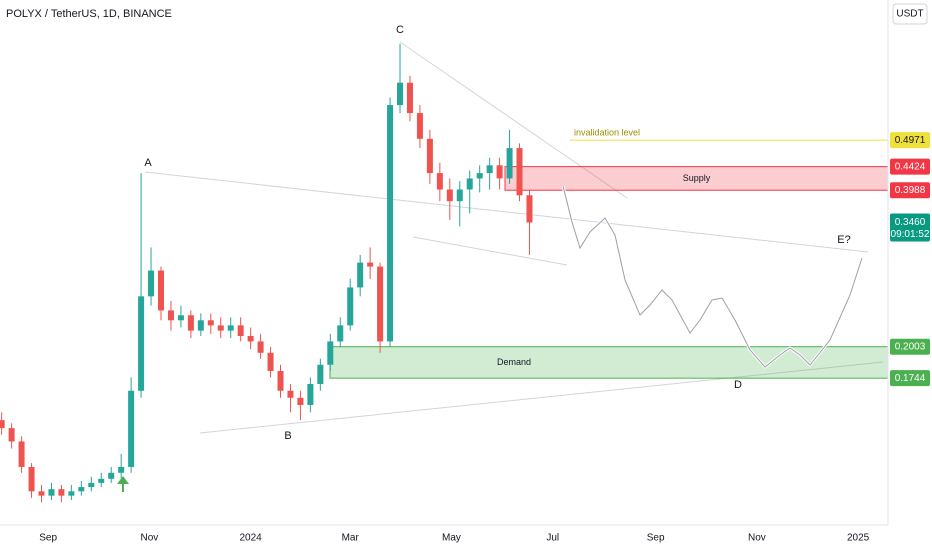  What do you see at coordinates (843, 240) in the screenshot?
I see `wave-label: E?` at bounding box center [843, 240].